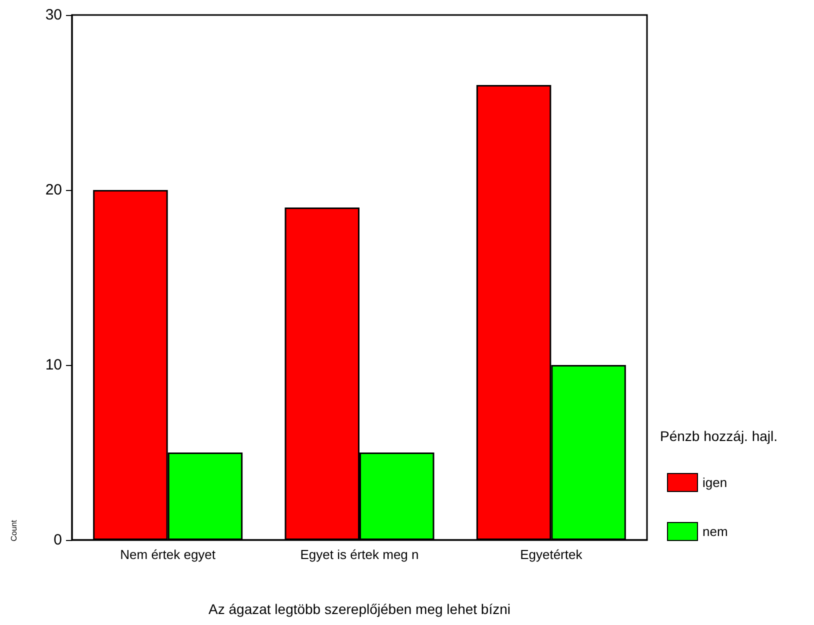  What do you see at coordinates (53, 190) in the screenshot?
I see `y-tick-label: 20` at bounding box center [53, 190].